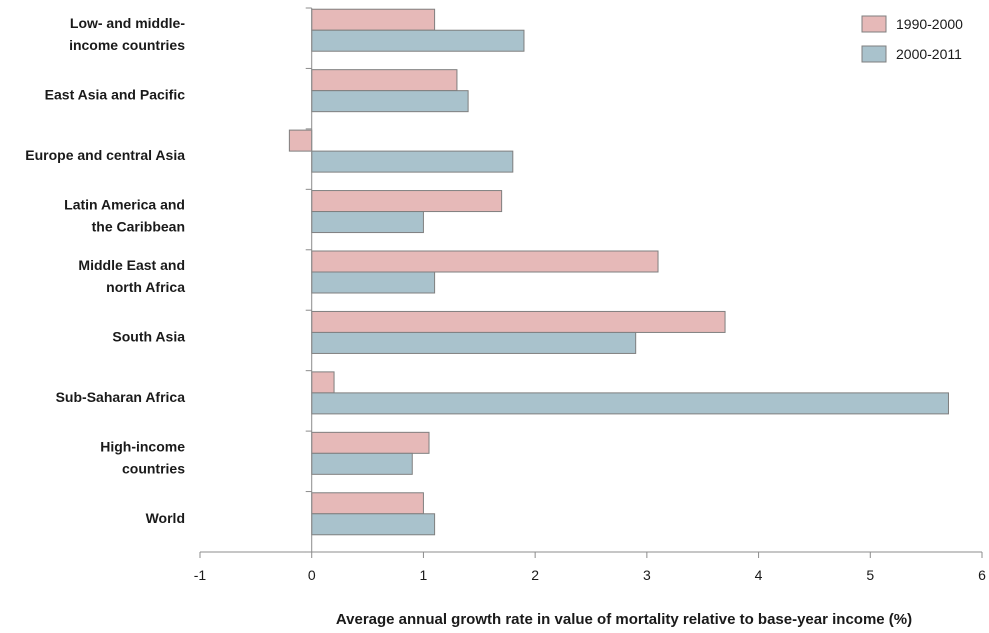 The width and height of the screenshot is (989, 633). I want to click on x-tick-label: 3, so click(647, 575).